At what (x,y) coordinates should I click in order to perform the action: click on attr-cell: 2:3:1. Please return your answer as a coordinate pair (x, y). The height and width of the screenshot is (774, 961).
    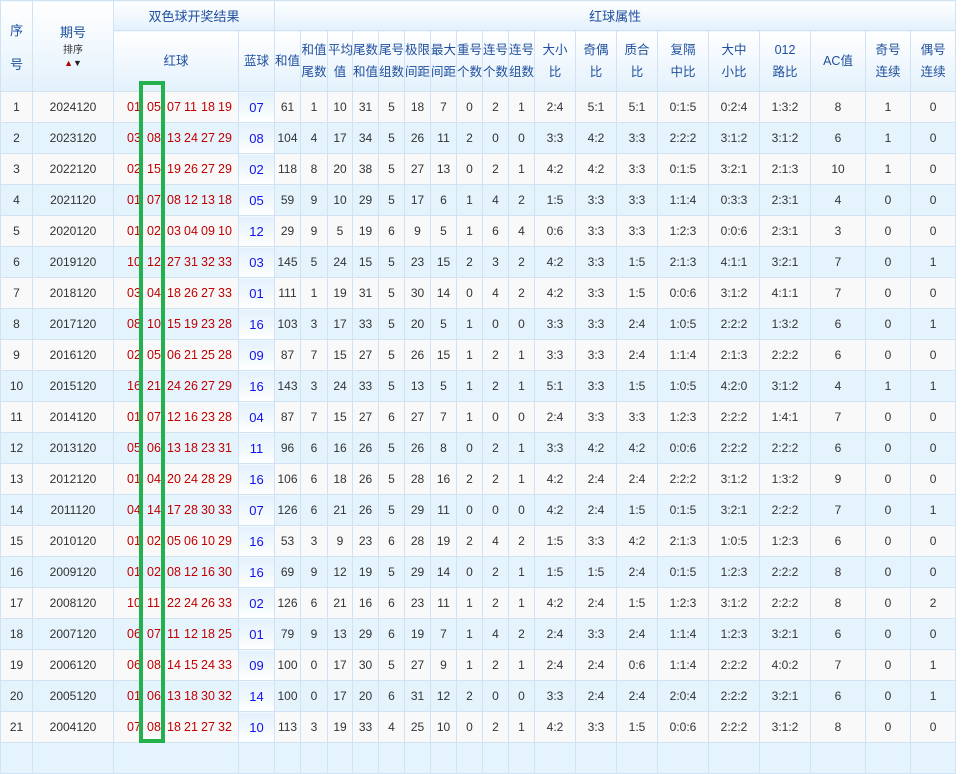
    Looking at the image, I should click on (785, 200).